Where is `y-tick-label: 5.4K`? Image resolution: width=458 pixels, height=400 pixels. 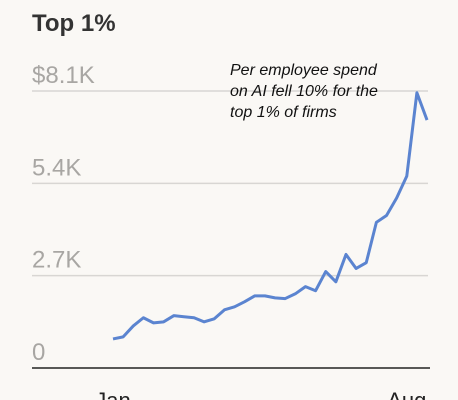 y-tick-label: 5.4K is located at coordinates (56, 167).